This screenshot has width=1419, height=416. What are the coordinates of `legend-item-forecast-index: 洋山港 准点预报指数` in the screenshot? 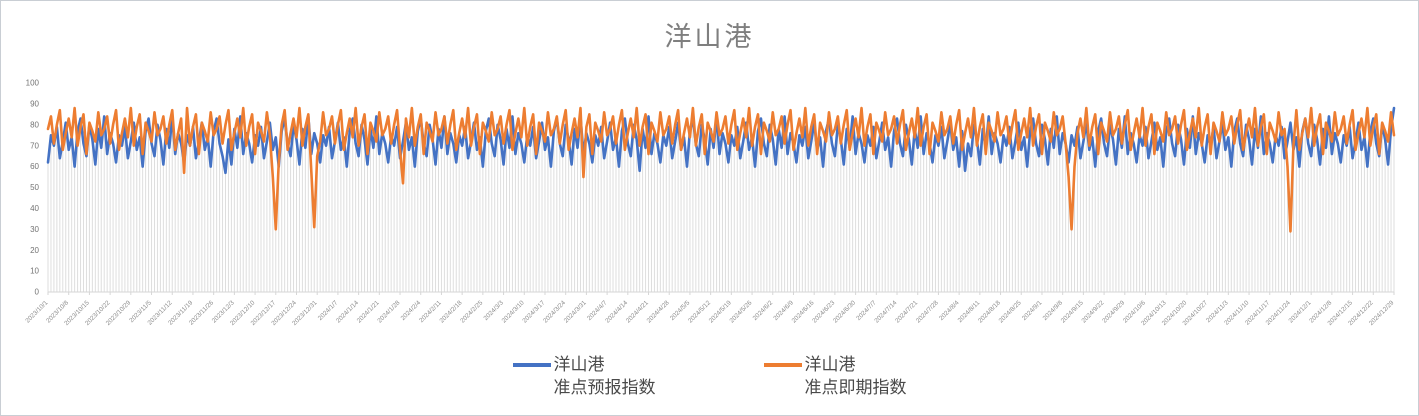 It's located at (584, 376).